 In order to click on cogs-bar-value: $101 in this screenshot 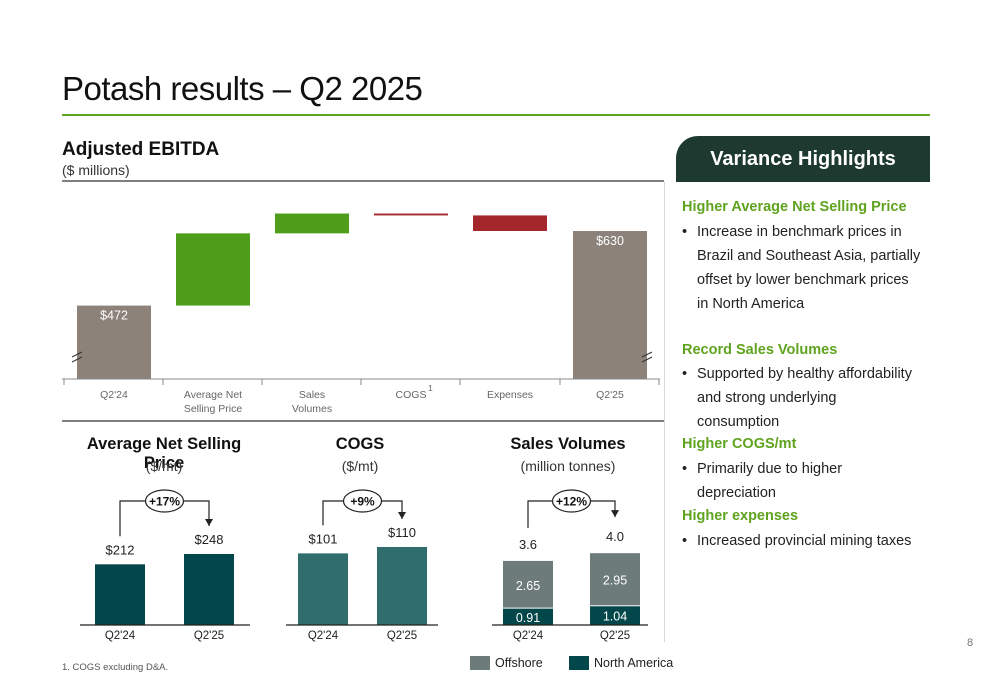, I will do `click(323, 538)`.